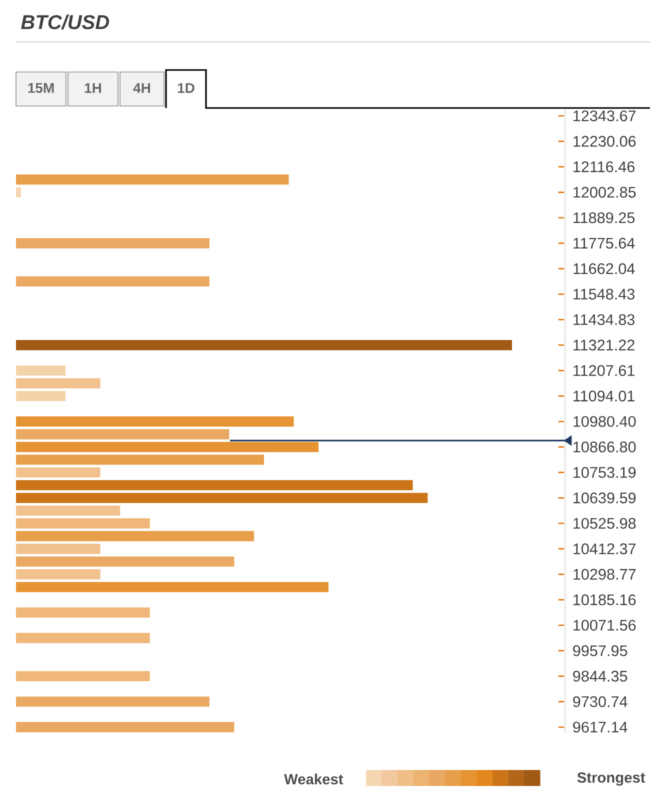 The image size is (664, 810). I want to click on text: 1D, so click(186, 88).